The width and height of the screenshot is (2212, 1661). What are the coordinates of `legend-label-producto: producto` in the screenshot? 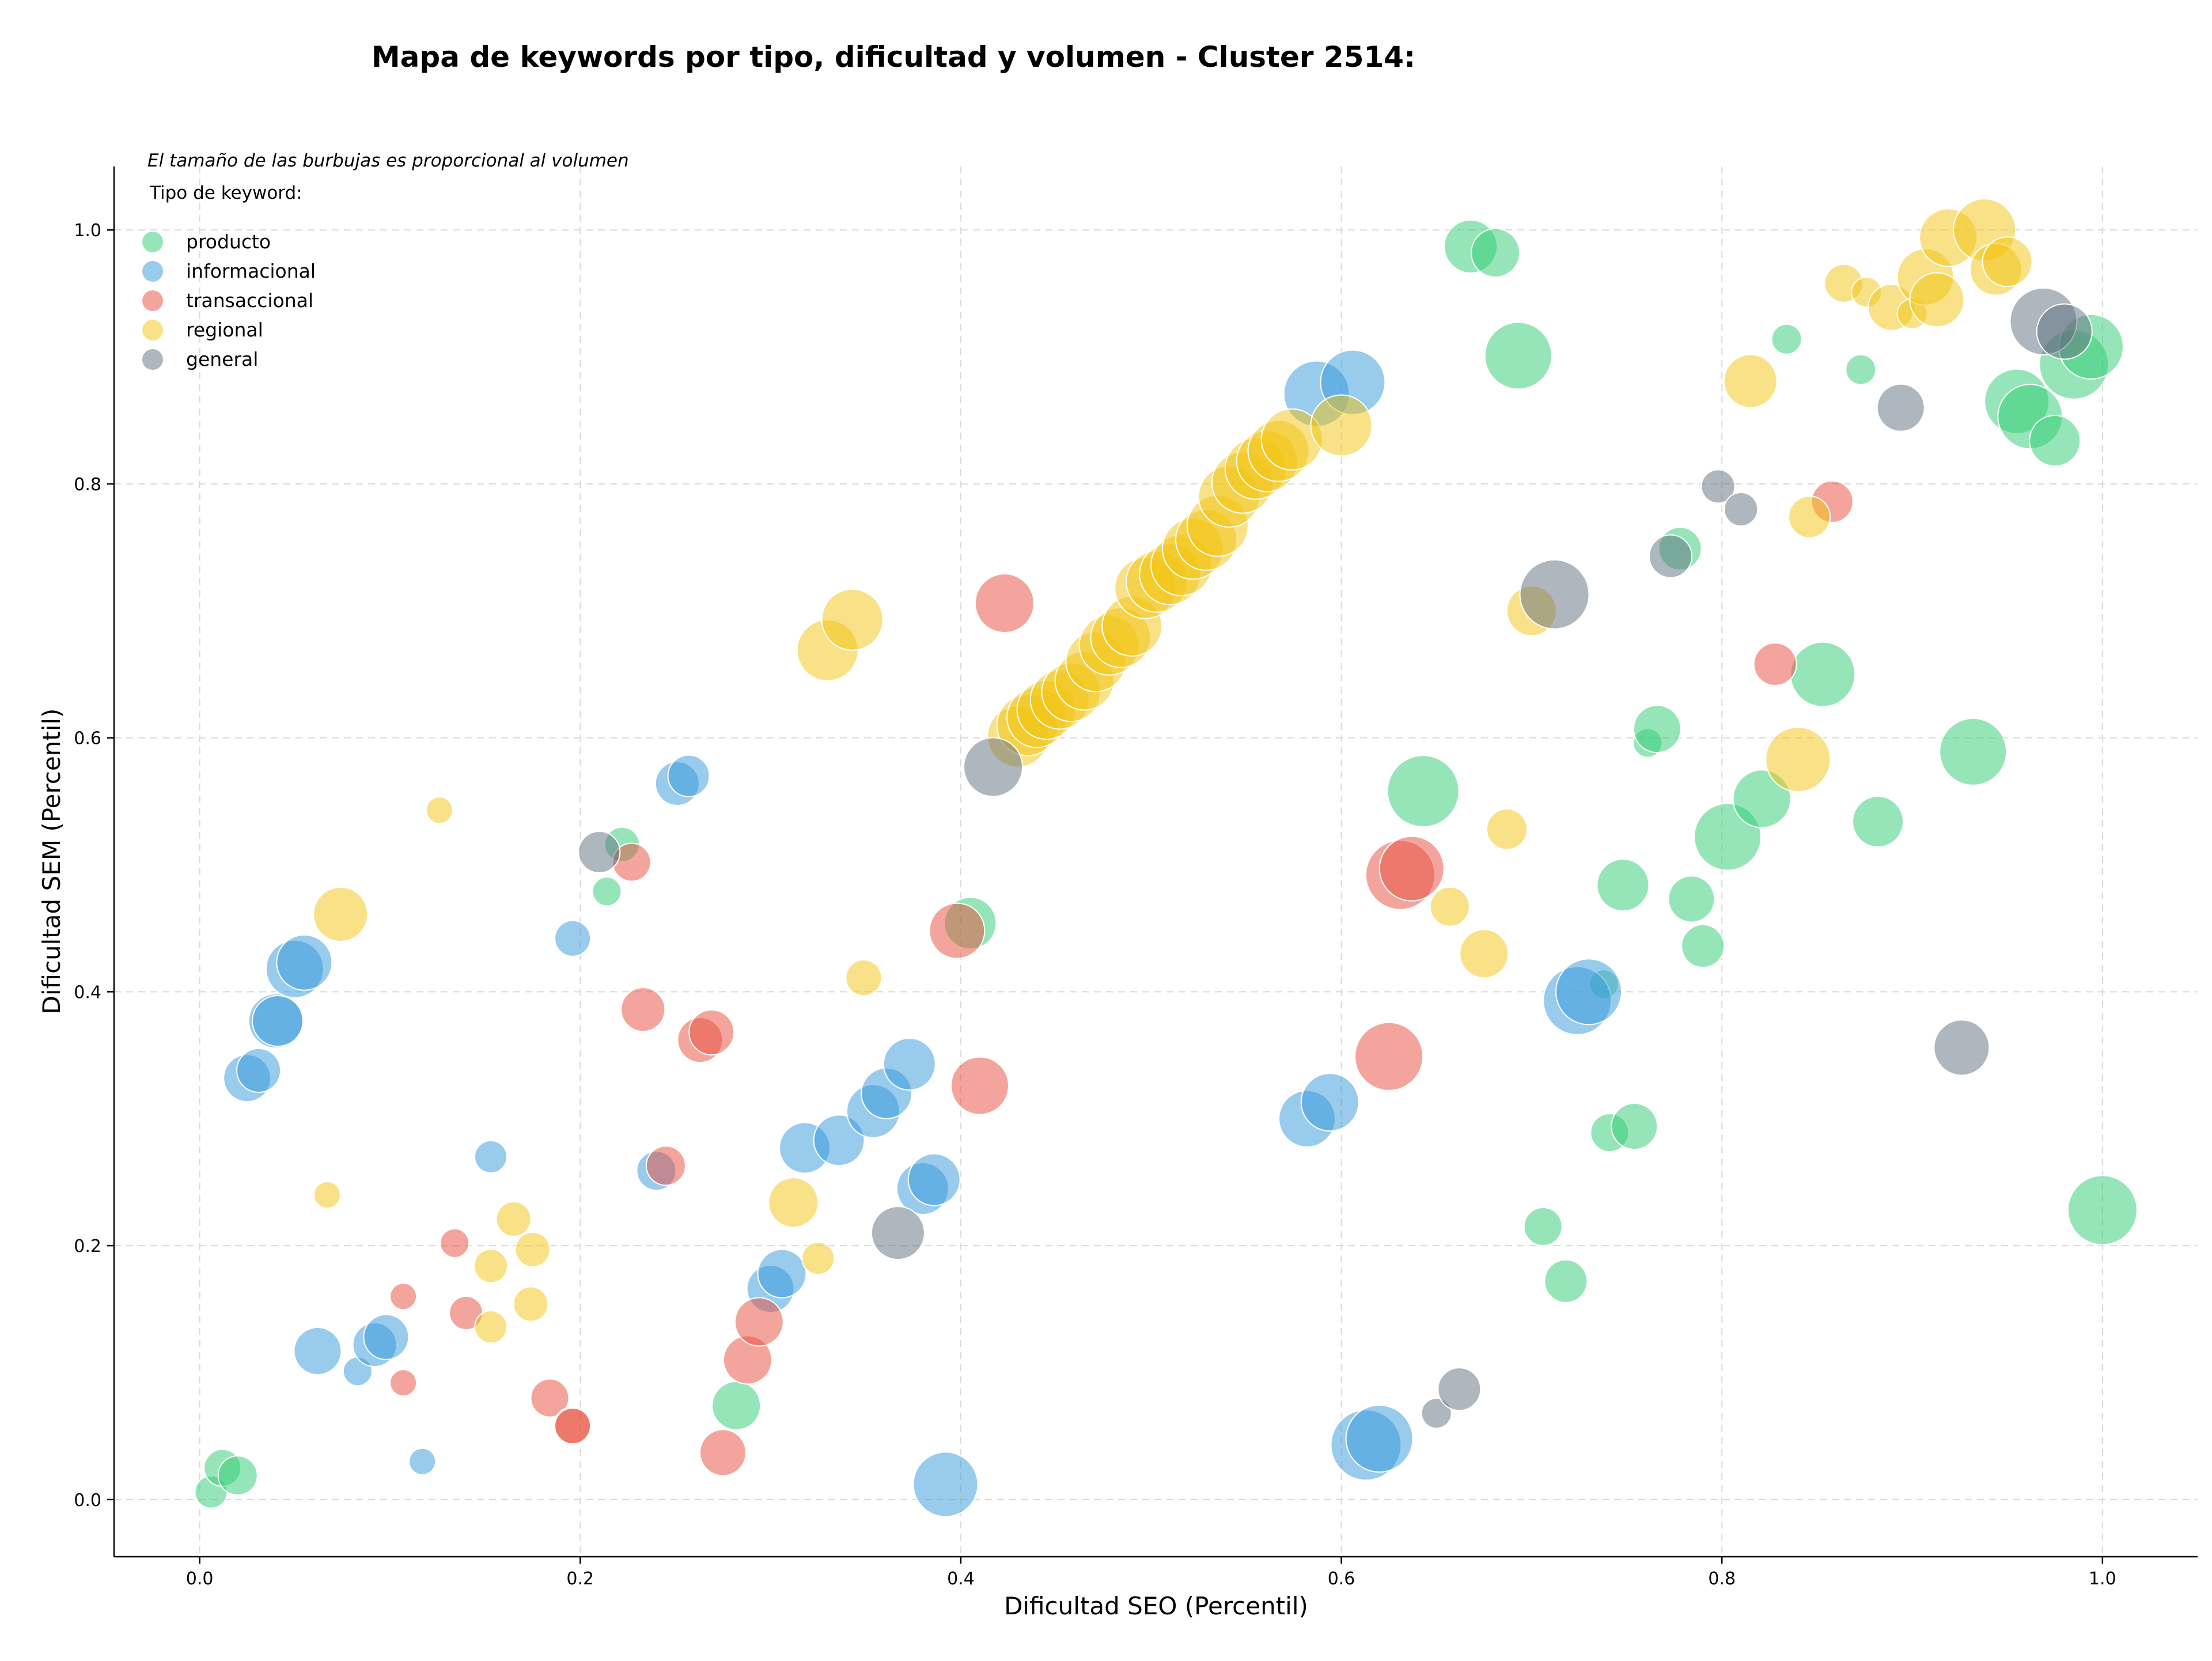 It's located at (228, 241).